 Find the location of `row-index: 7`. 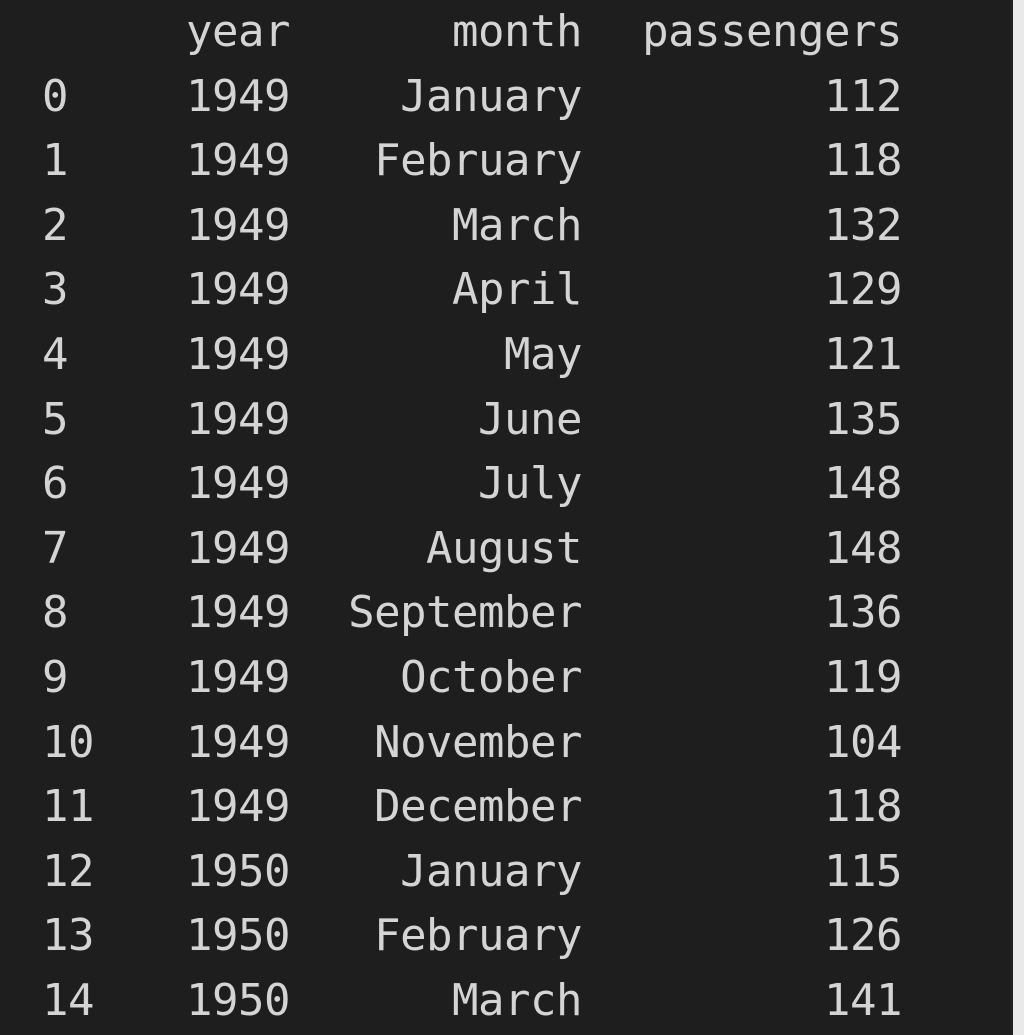

row-index: 7 is located at coordinates (55, 548).